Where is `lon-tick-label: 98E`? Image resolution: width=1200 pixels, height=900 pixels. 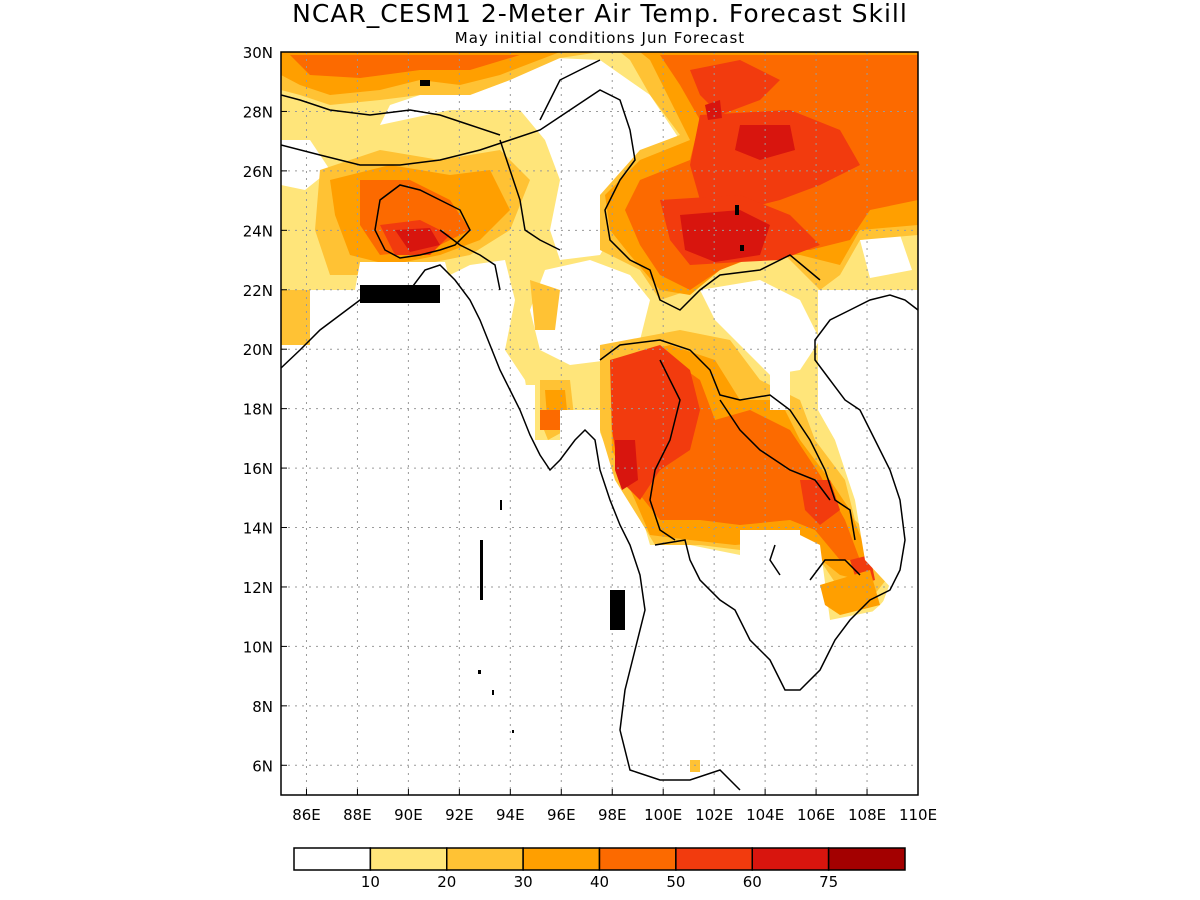 lon-tick-label: 98E is located at coordinates (612, 815).